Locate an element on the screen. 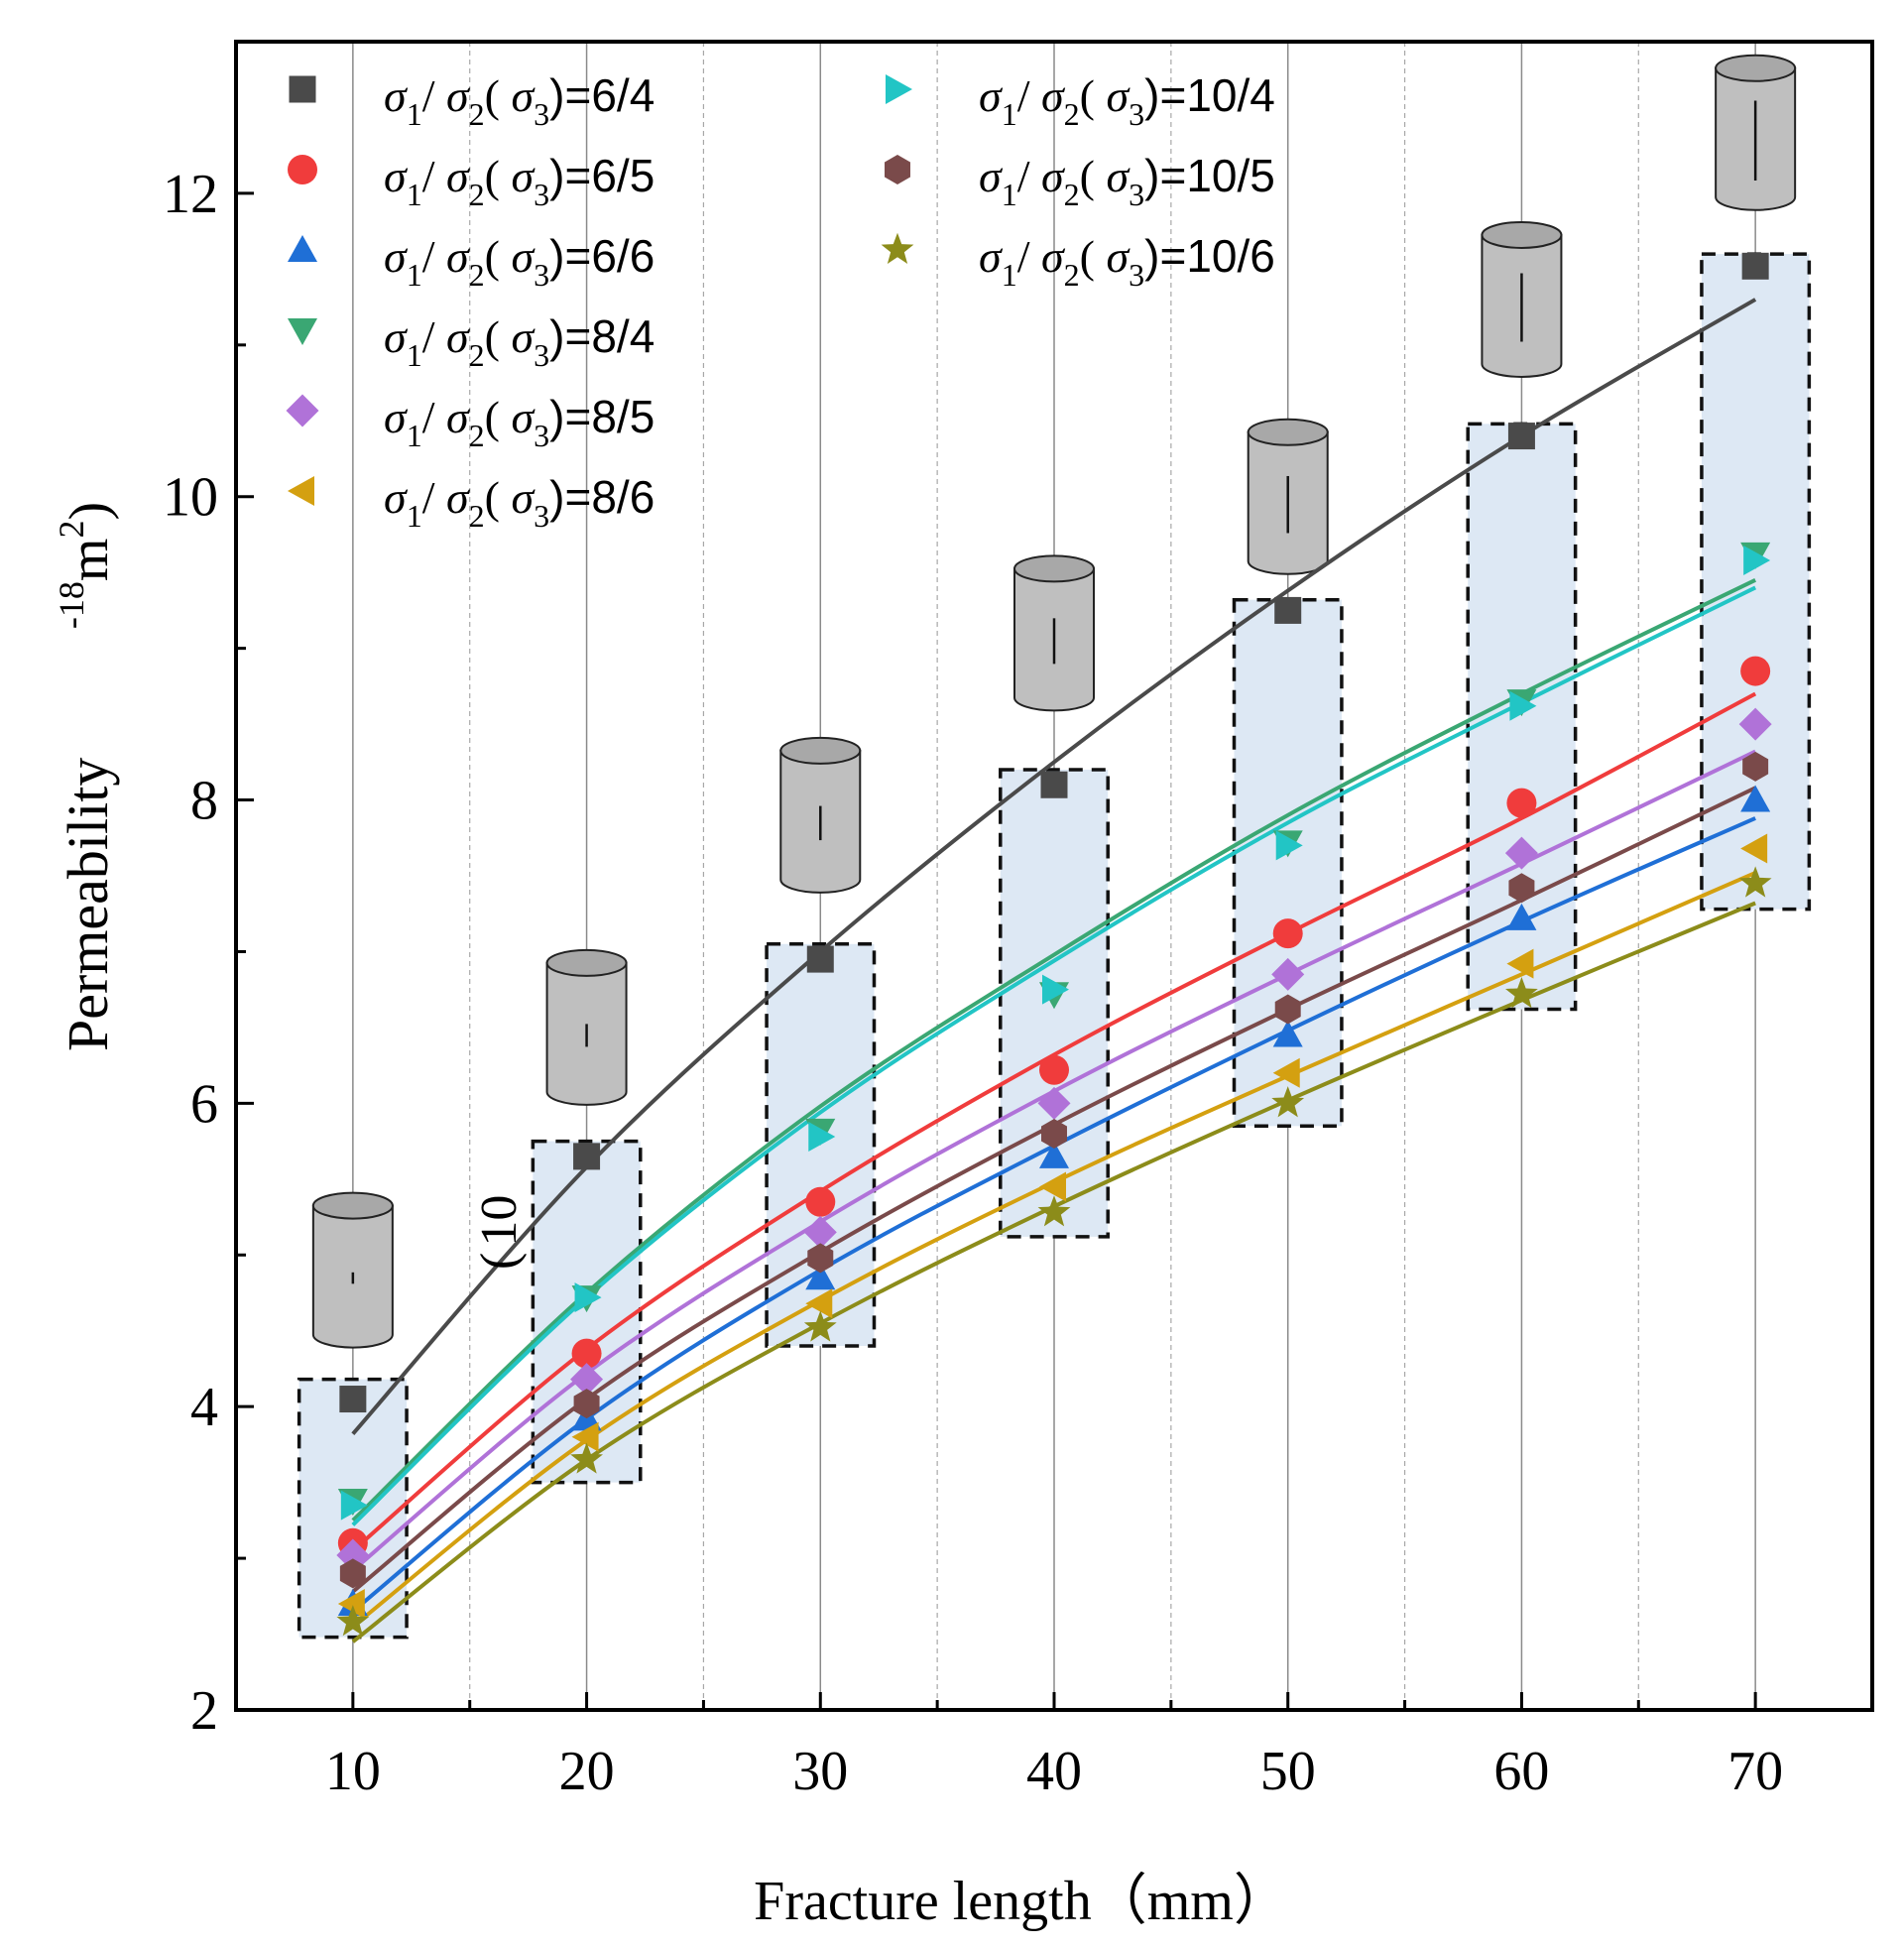 The image size is (1904, 1948). legend-item-10-4: σ1/ σ2( σ3)=10/4 is located at coordinates (1080, 100).